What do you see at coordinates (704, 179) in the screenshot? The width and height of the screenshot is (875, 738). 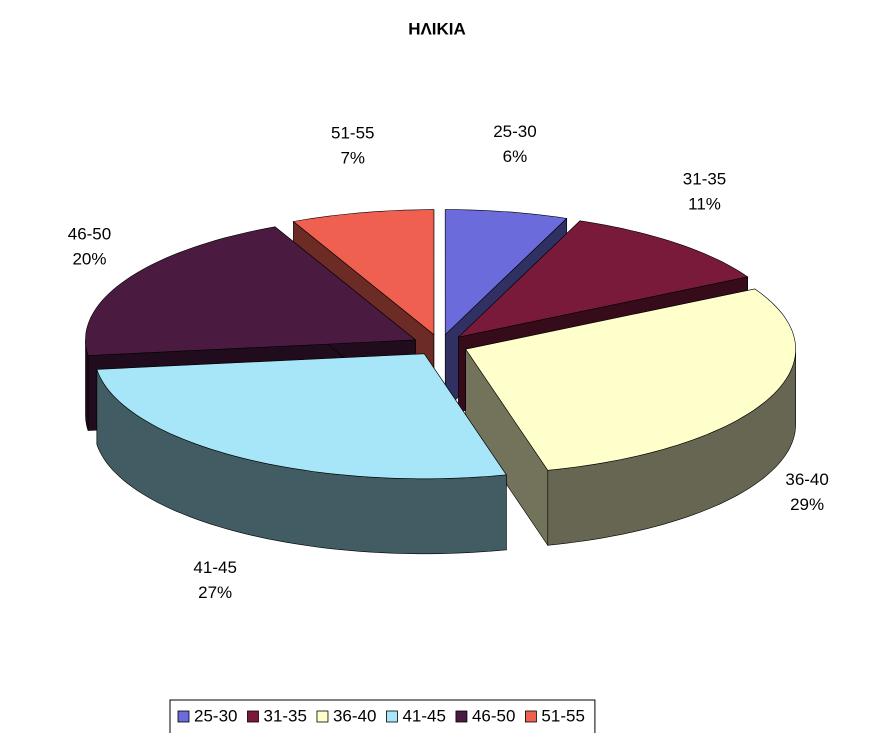 I see `slice-category-label: 31-35` at bounding box center [704, 179].